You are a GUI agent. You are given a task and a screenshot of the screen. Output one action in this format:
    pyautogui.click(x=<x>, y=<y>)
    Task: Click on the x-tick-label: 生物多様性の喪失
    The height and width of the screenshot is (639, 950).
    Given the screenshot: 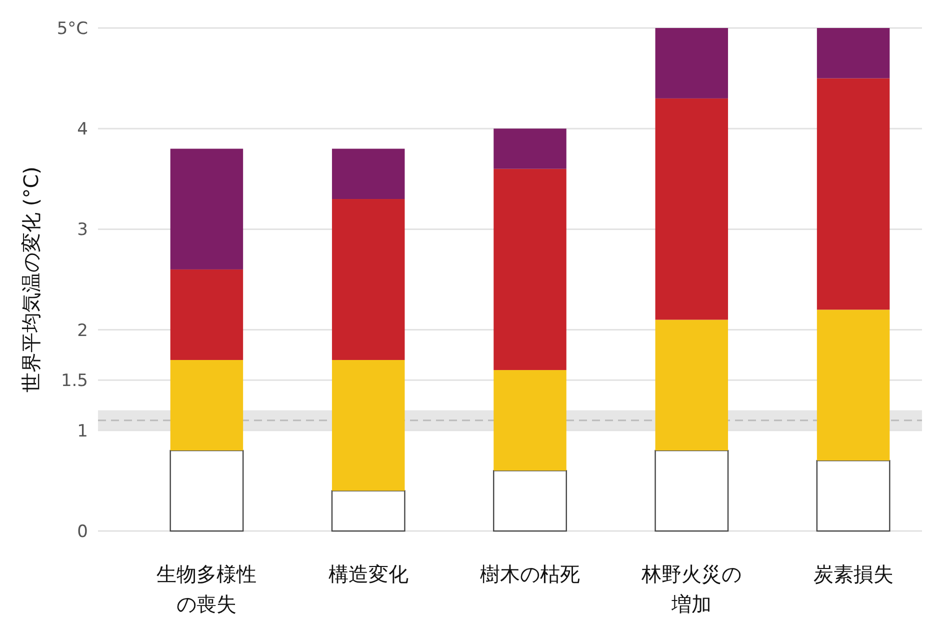 What is the action you would take?
    pyautogui.click(x=206, y=589)
    